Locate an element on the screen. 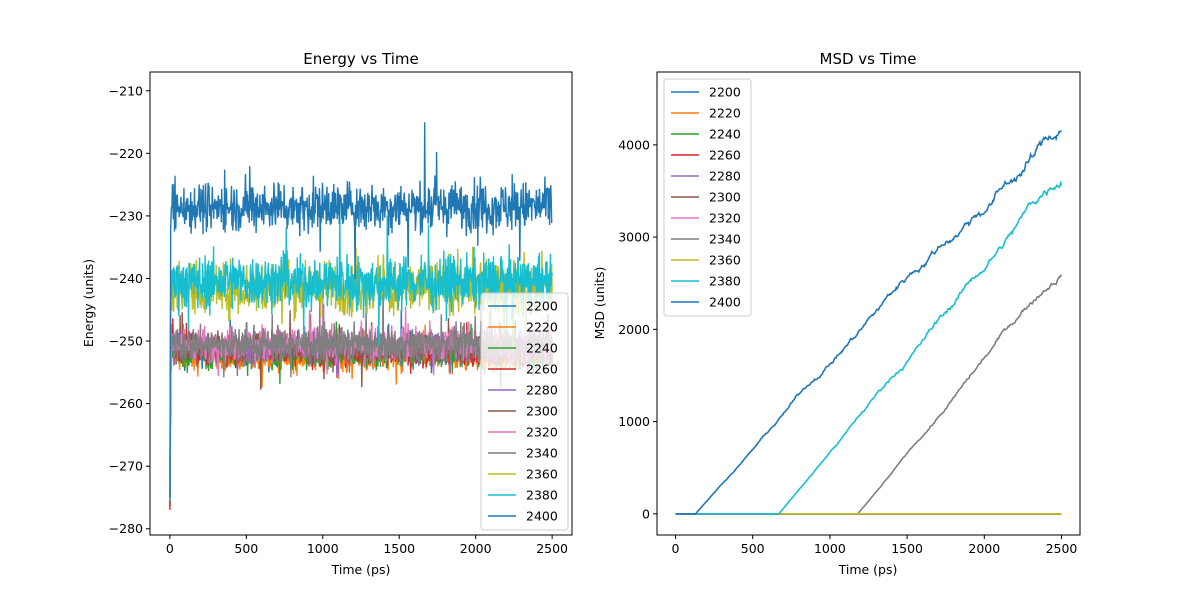  msd-x-ticks: 0 500 1000 1500 2000 2500 is located at coordinates (875, 545).